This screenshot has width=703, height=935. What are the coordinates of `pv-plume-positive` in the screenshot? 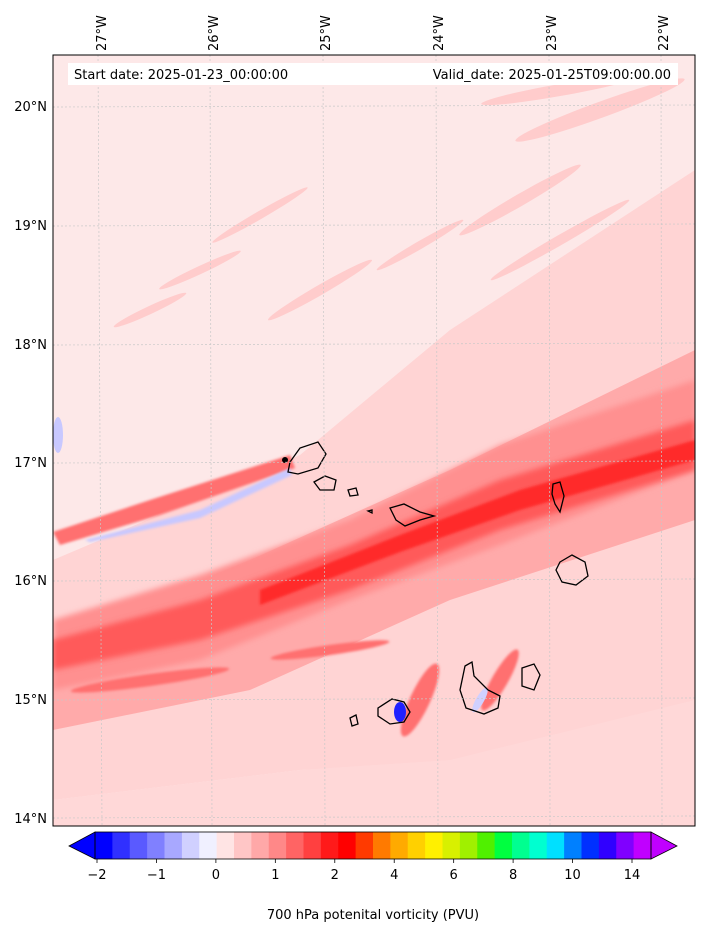 It's located at (174, 500).